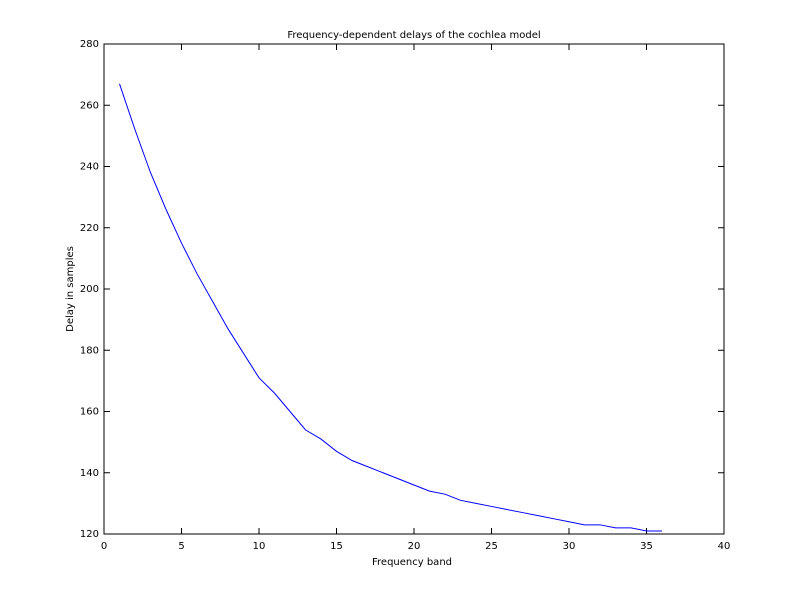 Image resolution: width=800 pixels, height=600 pixels. What do you see at coordinates (89, 412) in the screenshot?
I see `y-tick-label: 160` at bounding box center [89, 412].